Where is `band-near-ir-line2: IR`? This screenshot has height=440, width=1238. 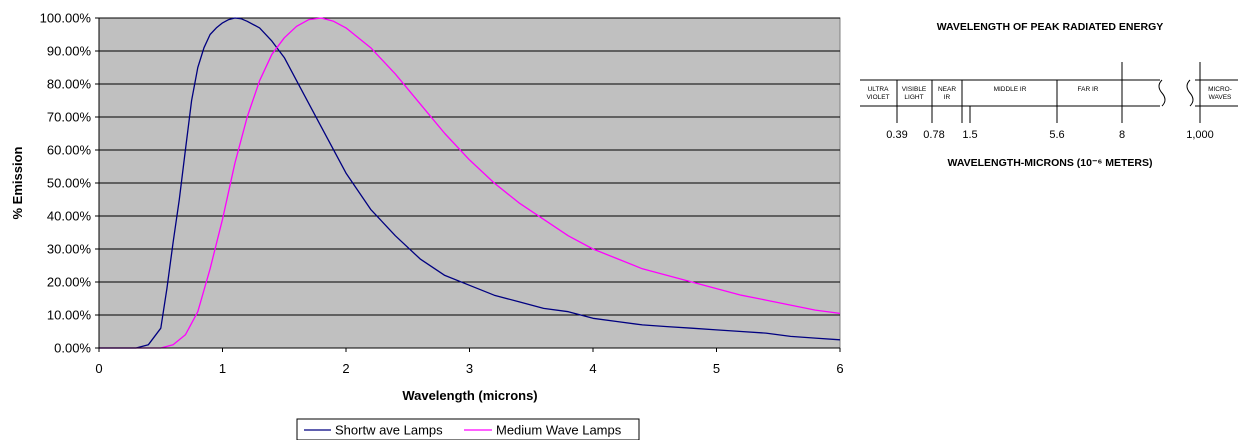 band-near-ir-line2: IR is located at coordinates (947, 97).